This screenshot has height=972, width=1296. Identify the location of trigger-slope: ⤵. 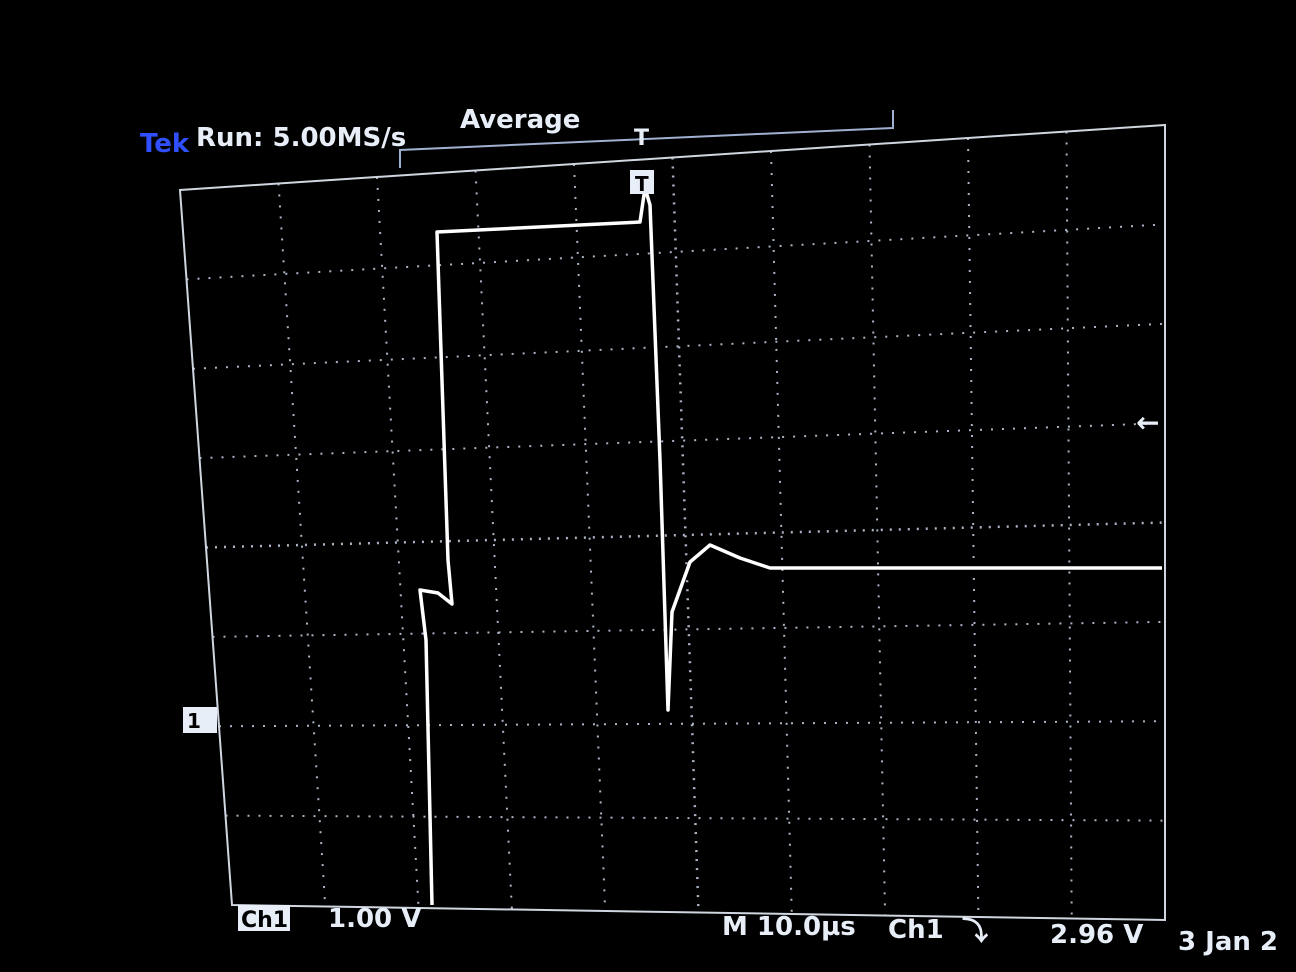
(975, 932).